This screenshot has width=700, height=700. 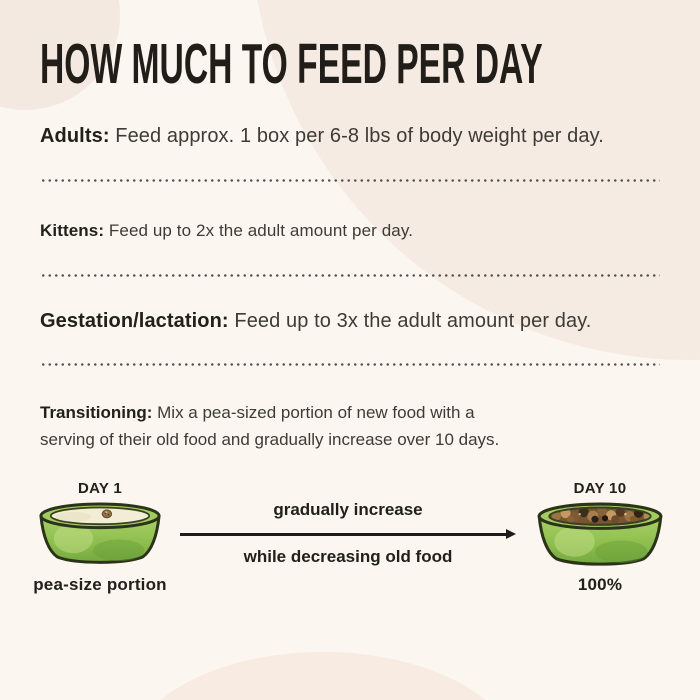 What do you see at coordinates (134, 321) in the screenshot?
I see `guideline-gestation-label: Gestation/lactation:` at bounding box center [134, 321].